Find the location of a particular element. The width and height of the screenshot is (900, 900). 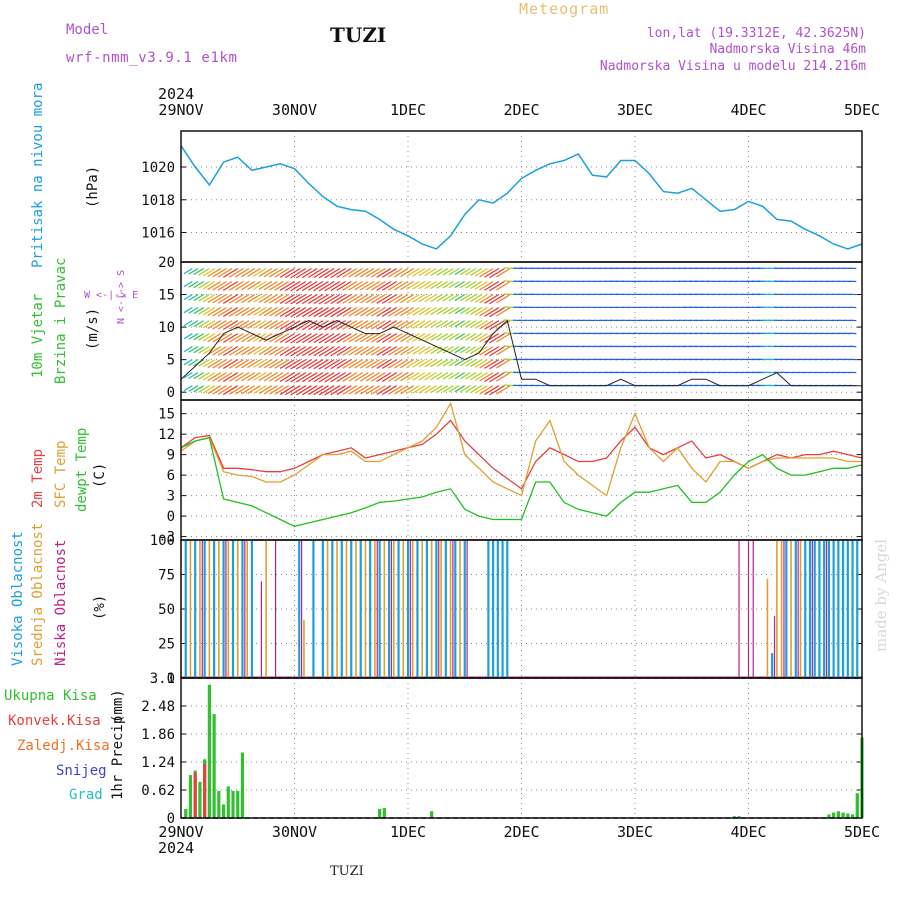

legend-snow: Snijeg is located at coordinates (81, 771).